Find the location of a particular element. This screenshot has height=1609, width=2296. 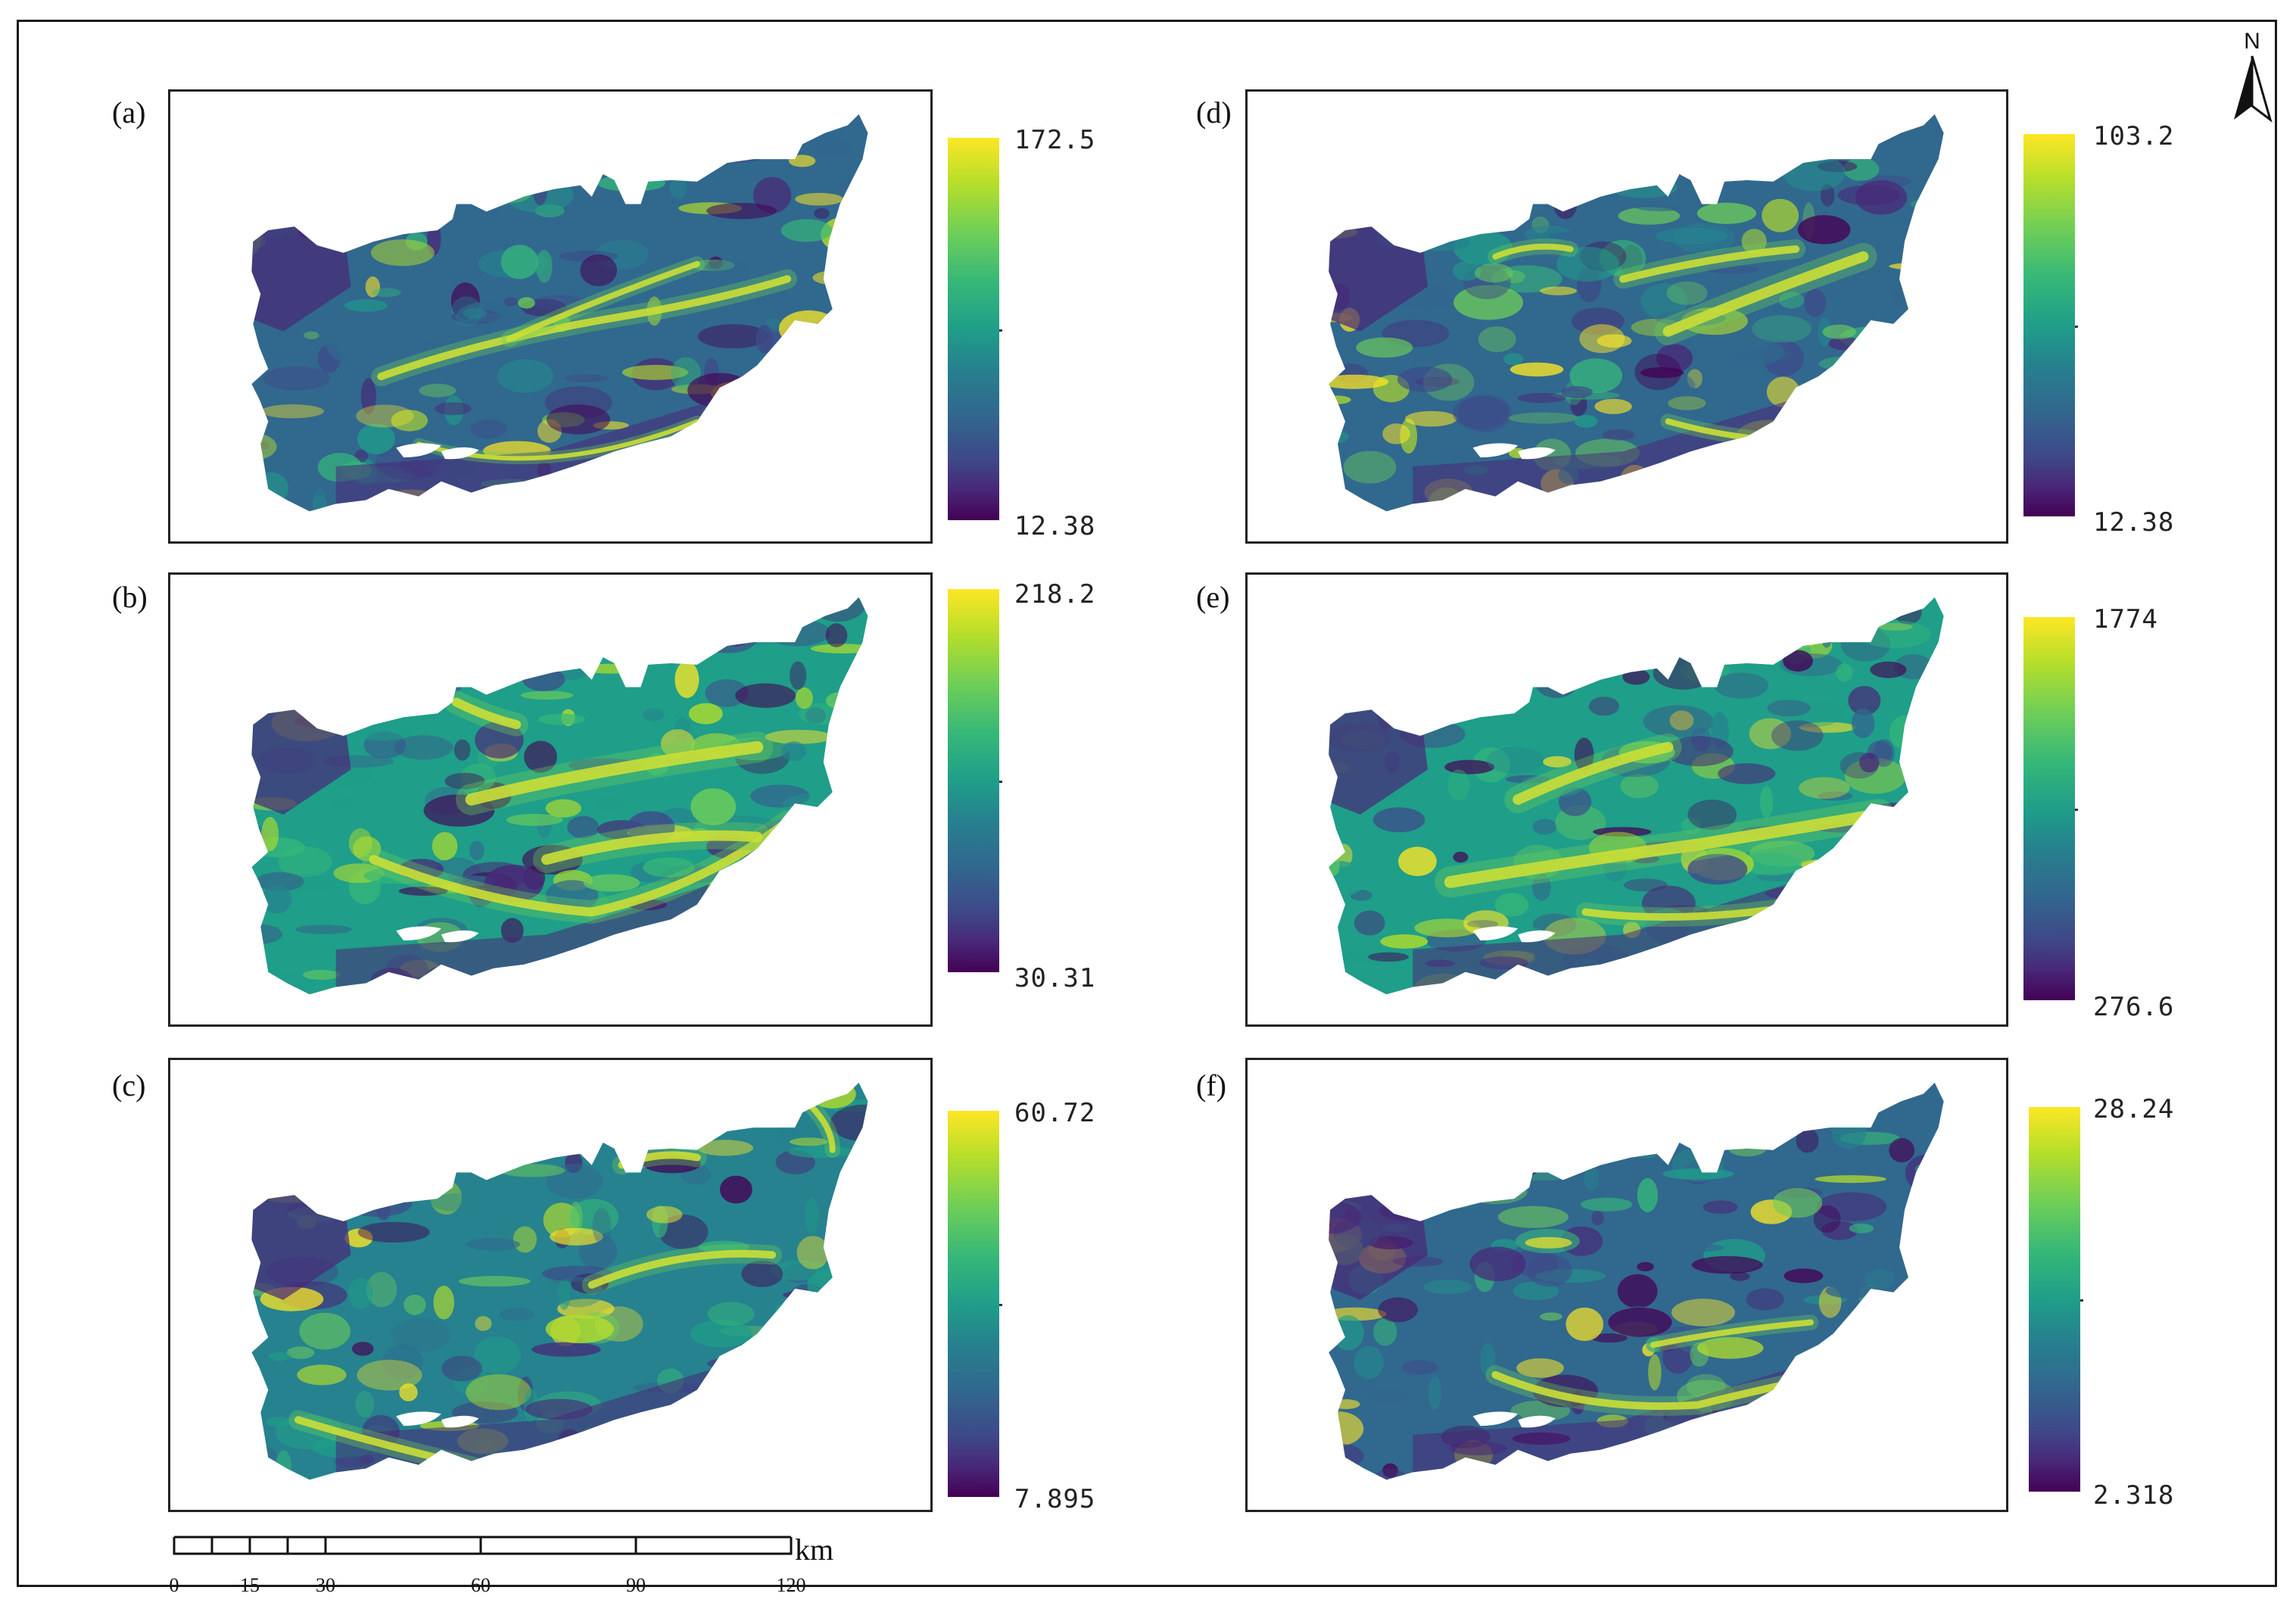

colorbar-min-label: 30.31 is located at coordinates (1055, 978).